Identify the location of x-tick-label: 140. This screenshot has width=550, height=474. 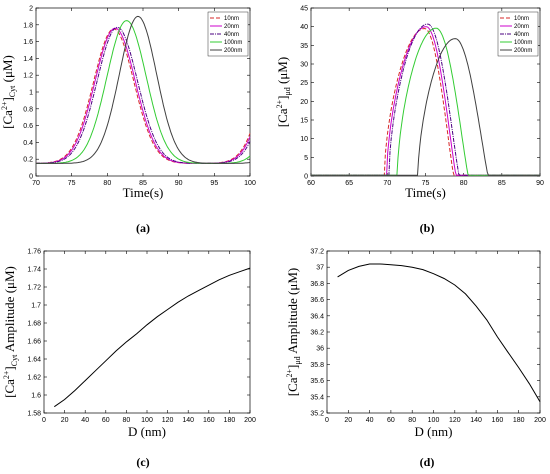
(476, 420).